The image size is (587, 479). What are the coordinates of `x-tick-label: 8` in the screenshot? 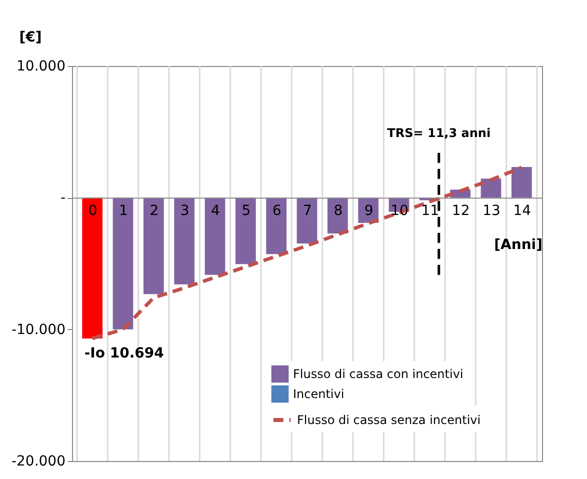 It's located at (338, 211).